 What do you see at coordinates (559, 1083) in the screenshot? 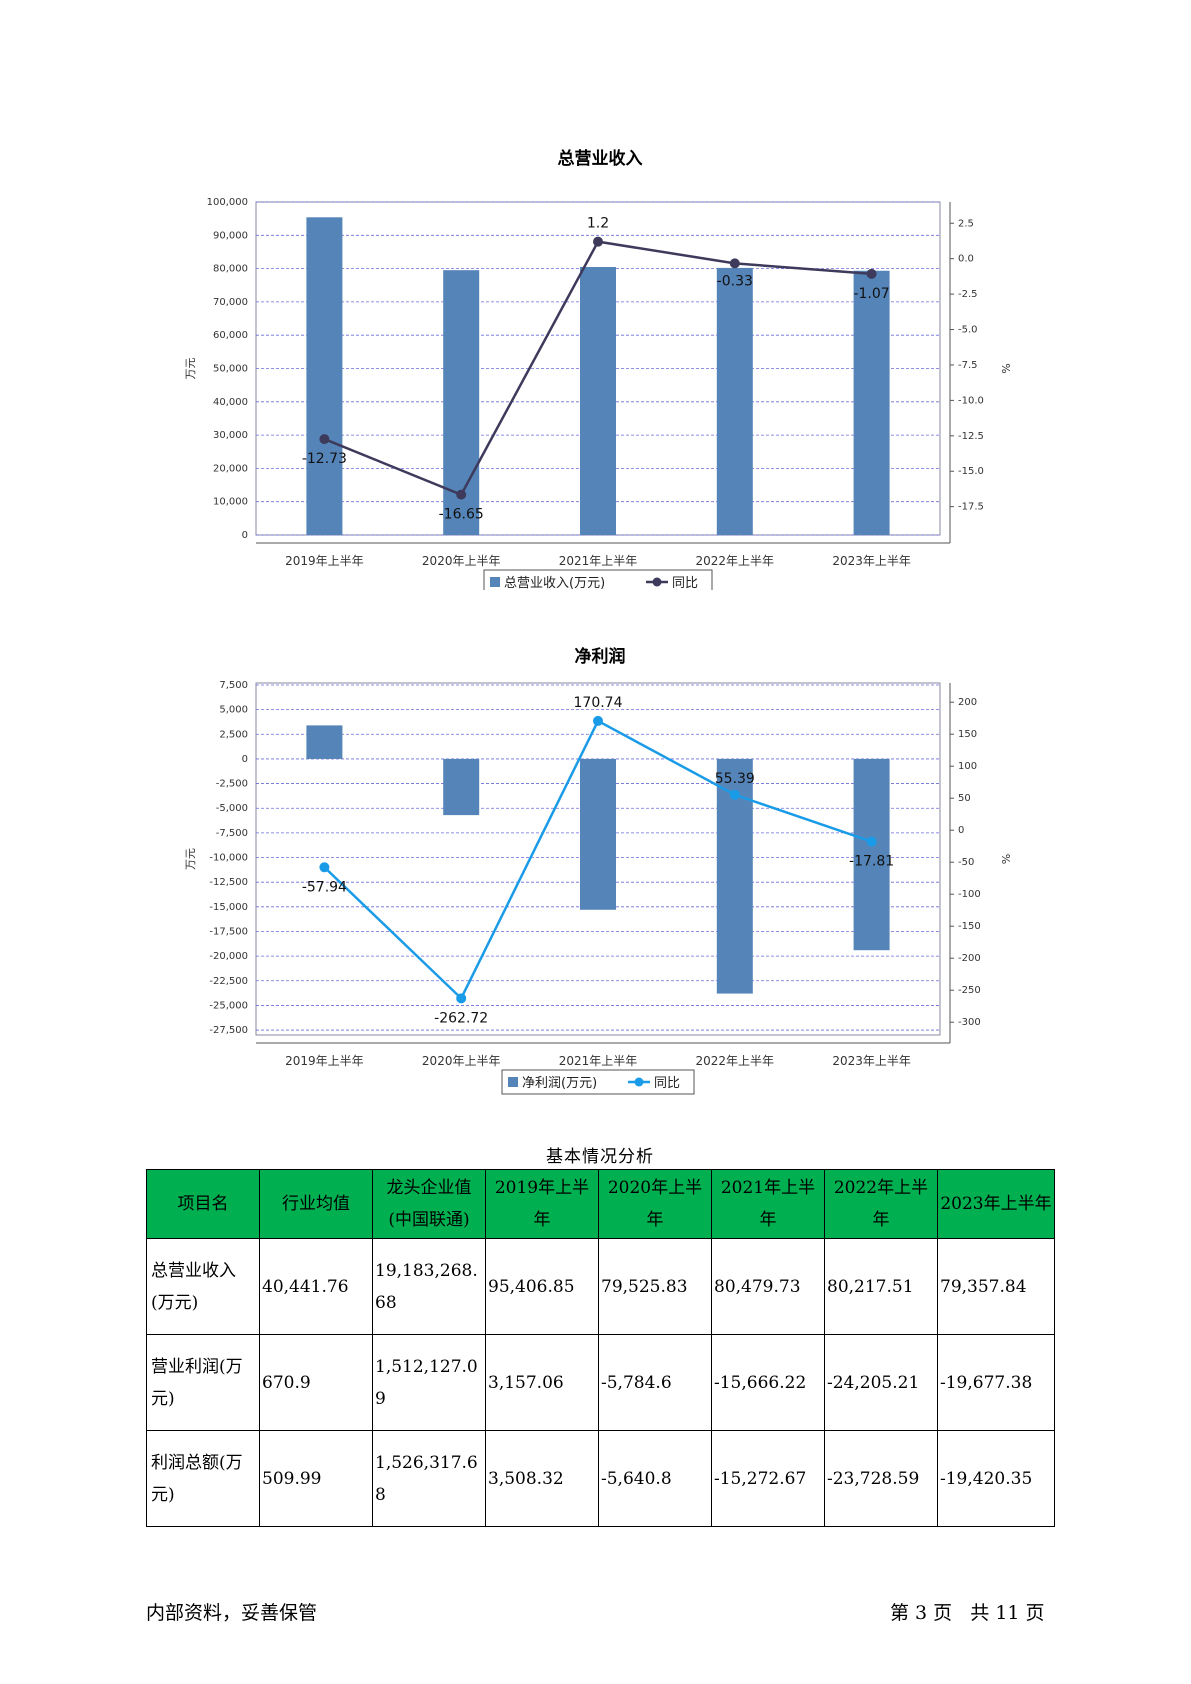
I see `legend-label: 净利润(万元)` at bounding box center [559, 1083].